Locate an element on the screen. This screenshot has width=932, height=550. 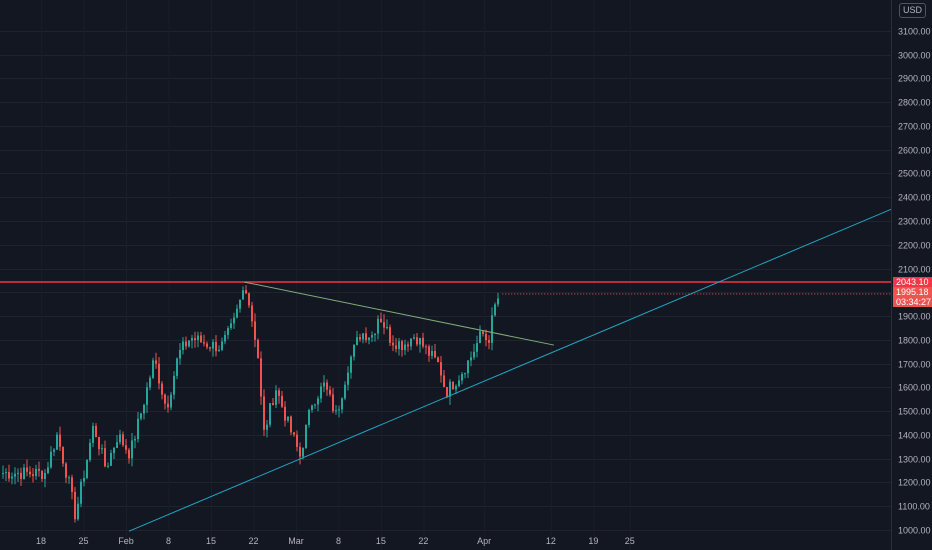
price-tick-label: 2900.00 is located at coordinates (914, 79).